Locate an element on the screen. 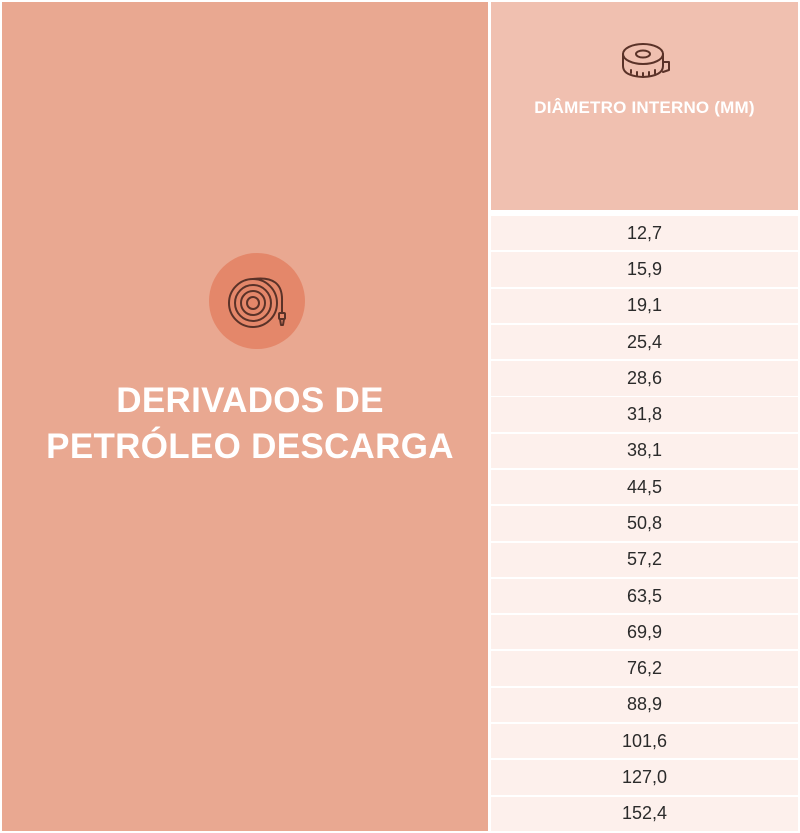  diameter-row: 50,8 is located at coordinates (644, 523).